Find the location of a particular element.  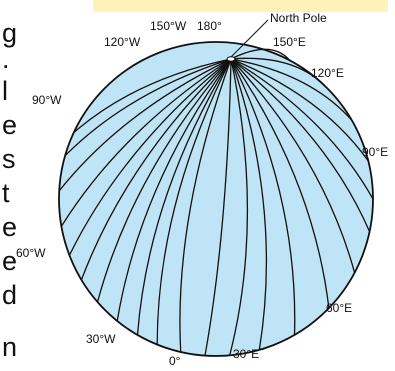

label-30e: 30°E is located at coordinates (246, 354).